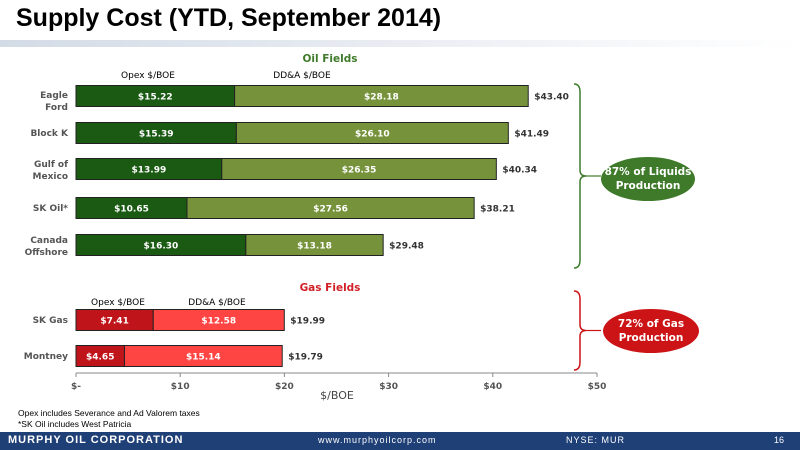 Image resolution: width=800 pixels, height=450 pixels. I want to click on category-label: Ford, so click(56, 108).